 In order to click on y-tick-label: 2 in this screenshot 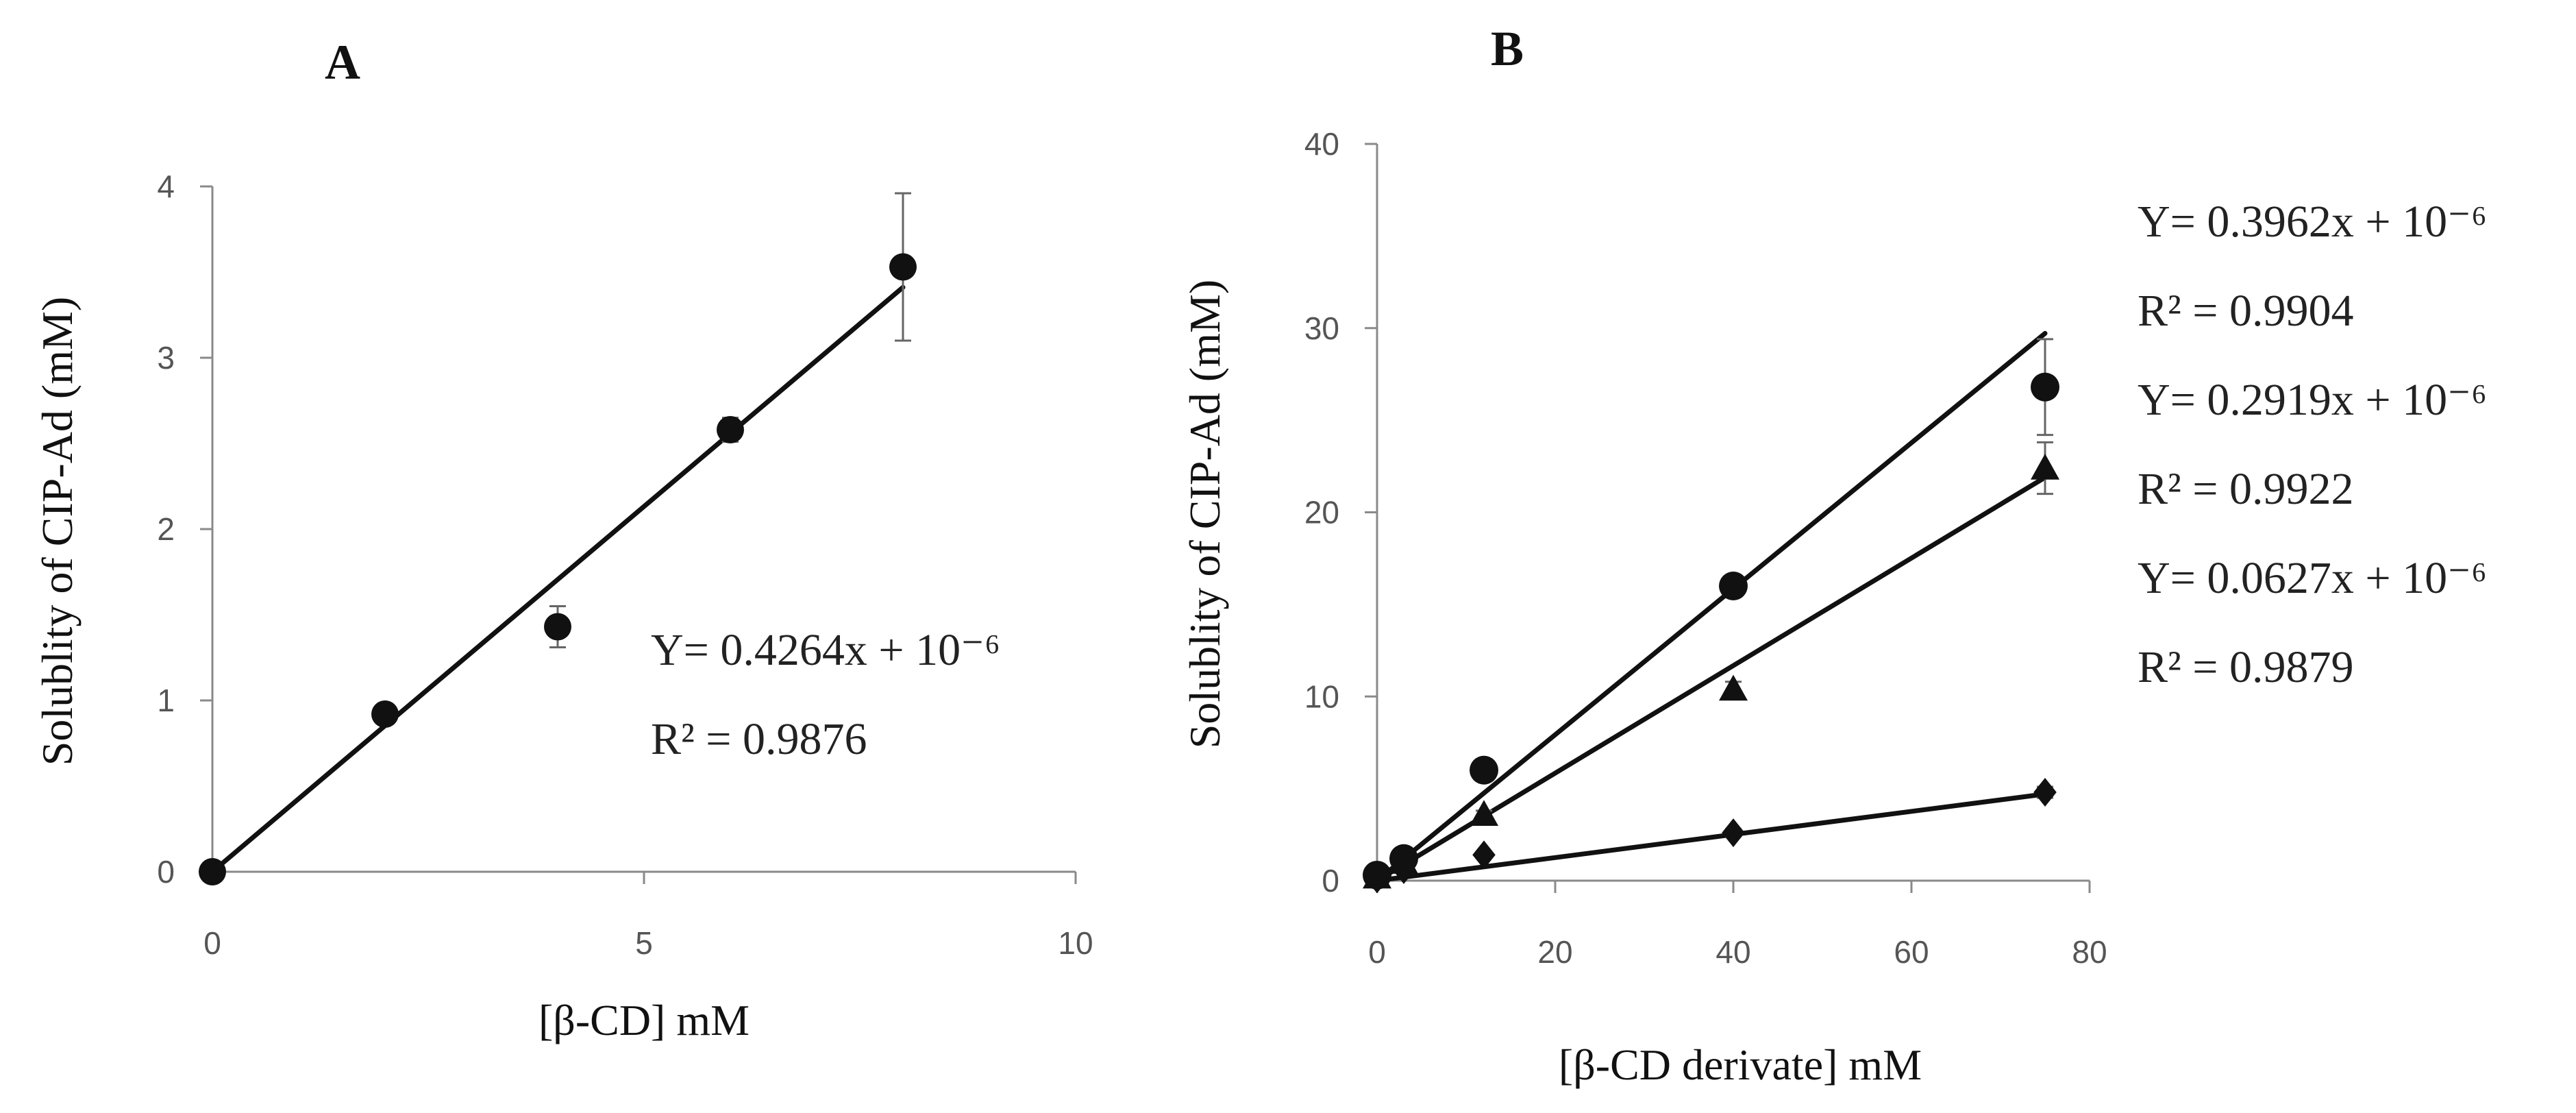, I will do `click(166, 529)`.